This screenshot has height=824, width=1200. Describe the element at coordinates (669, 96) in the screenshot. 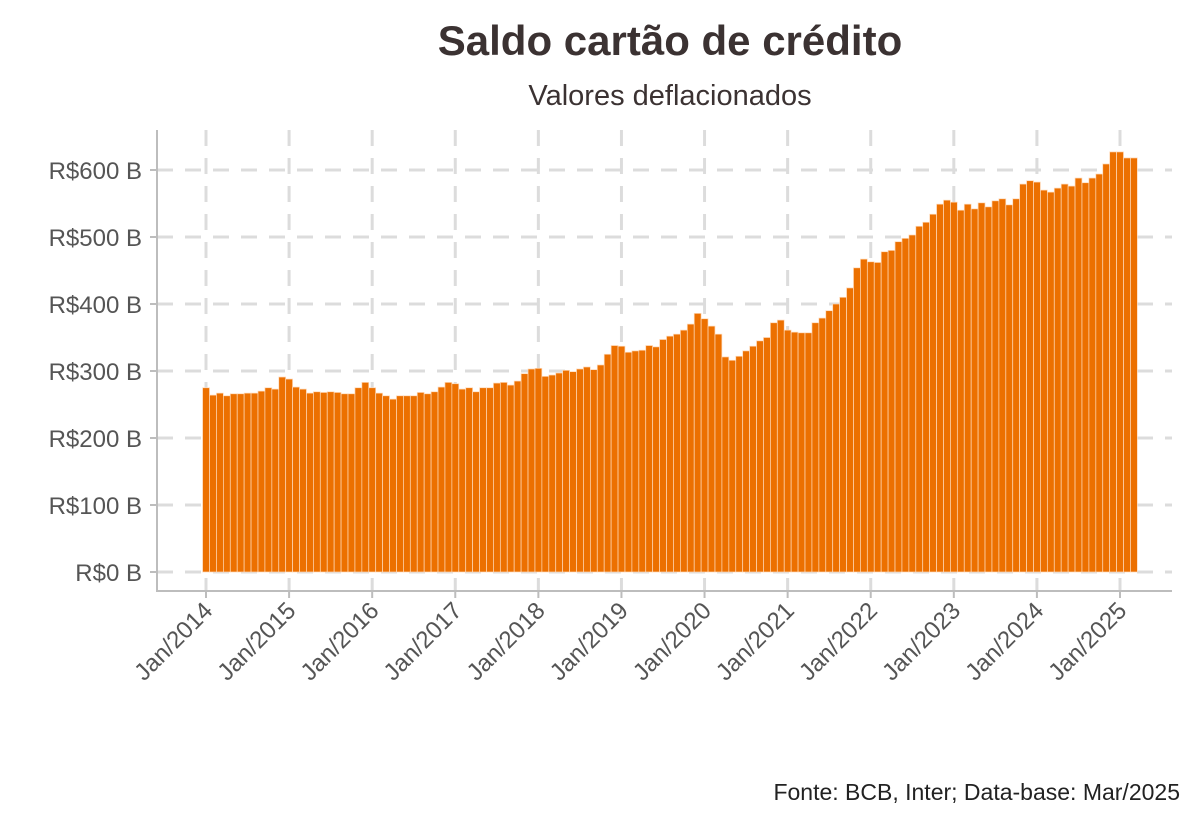

I see `chart-subtitle: Valores deflacionados` at that location.